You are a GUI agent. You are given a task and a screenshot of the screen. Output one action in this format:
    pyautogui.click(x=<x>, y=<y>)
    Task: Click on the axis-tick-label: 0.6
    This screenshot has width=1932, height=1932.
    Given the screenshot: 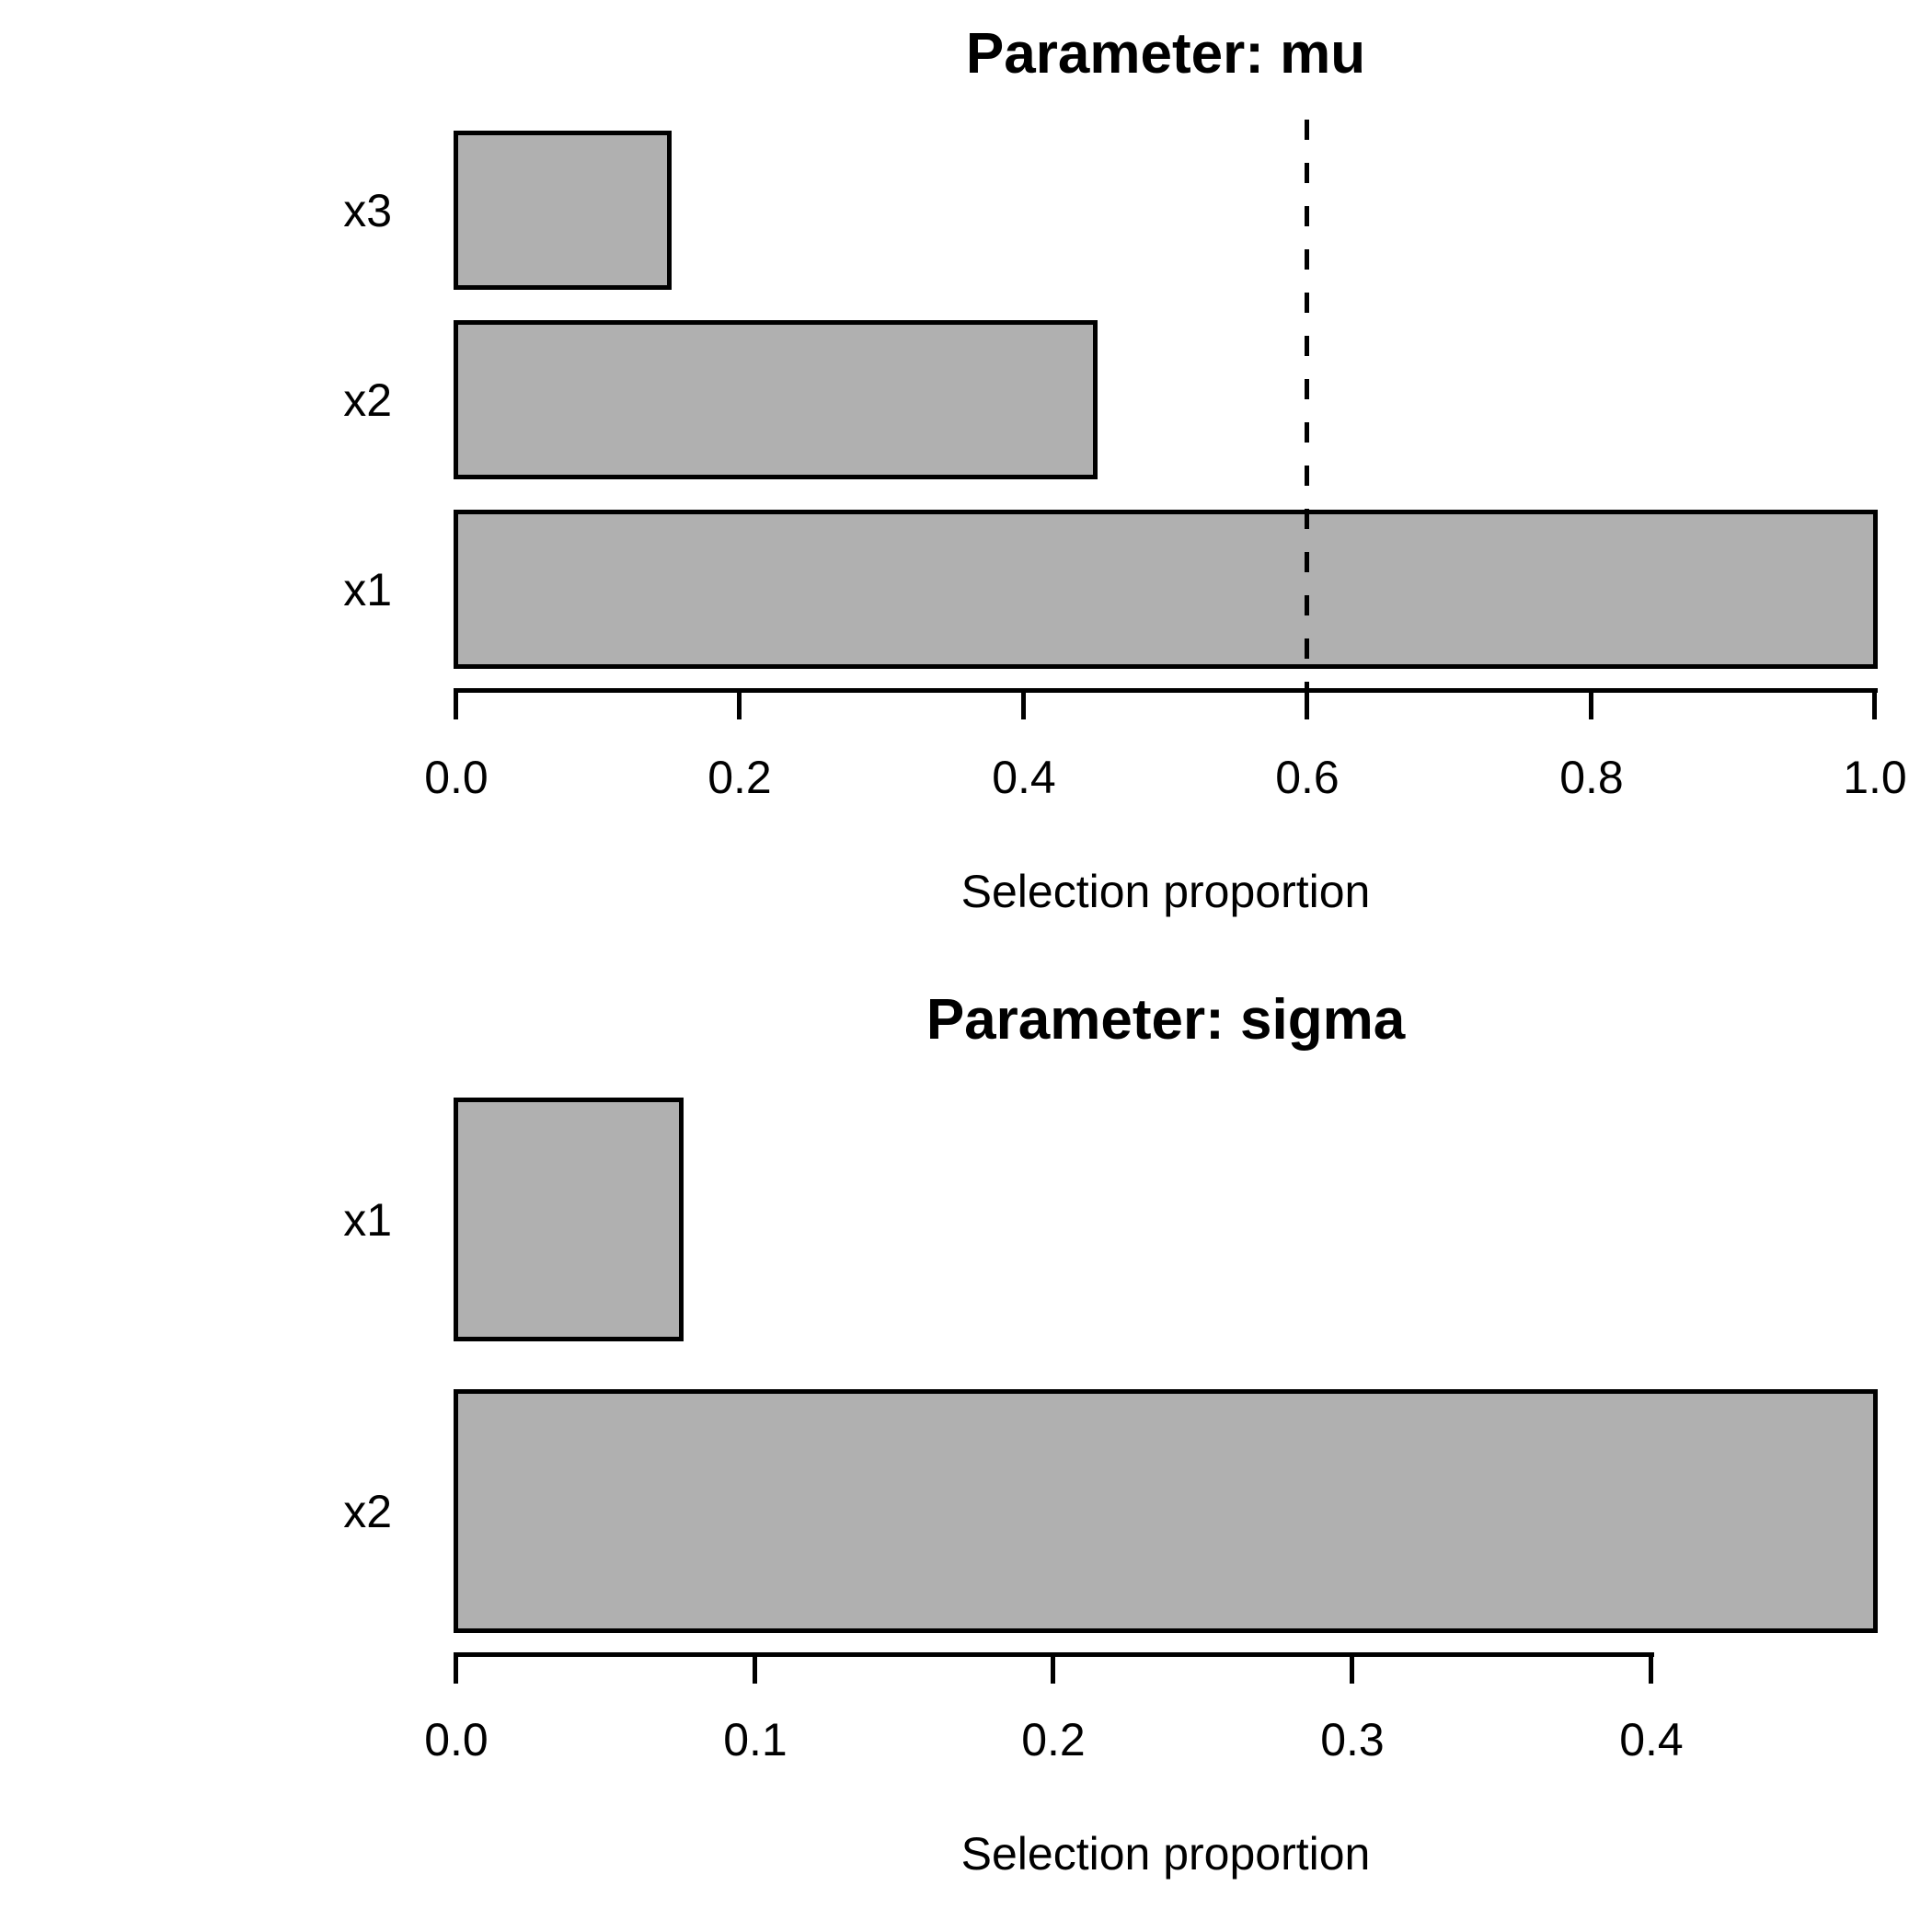 What is the action you would take?
    pyautogui.click(x=1307, y=777)
    